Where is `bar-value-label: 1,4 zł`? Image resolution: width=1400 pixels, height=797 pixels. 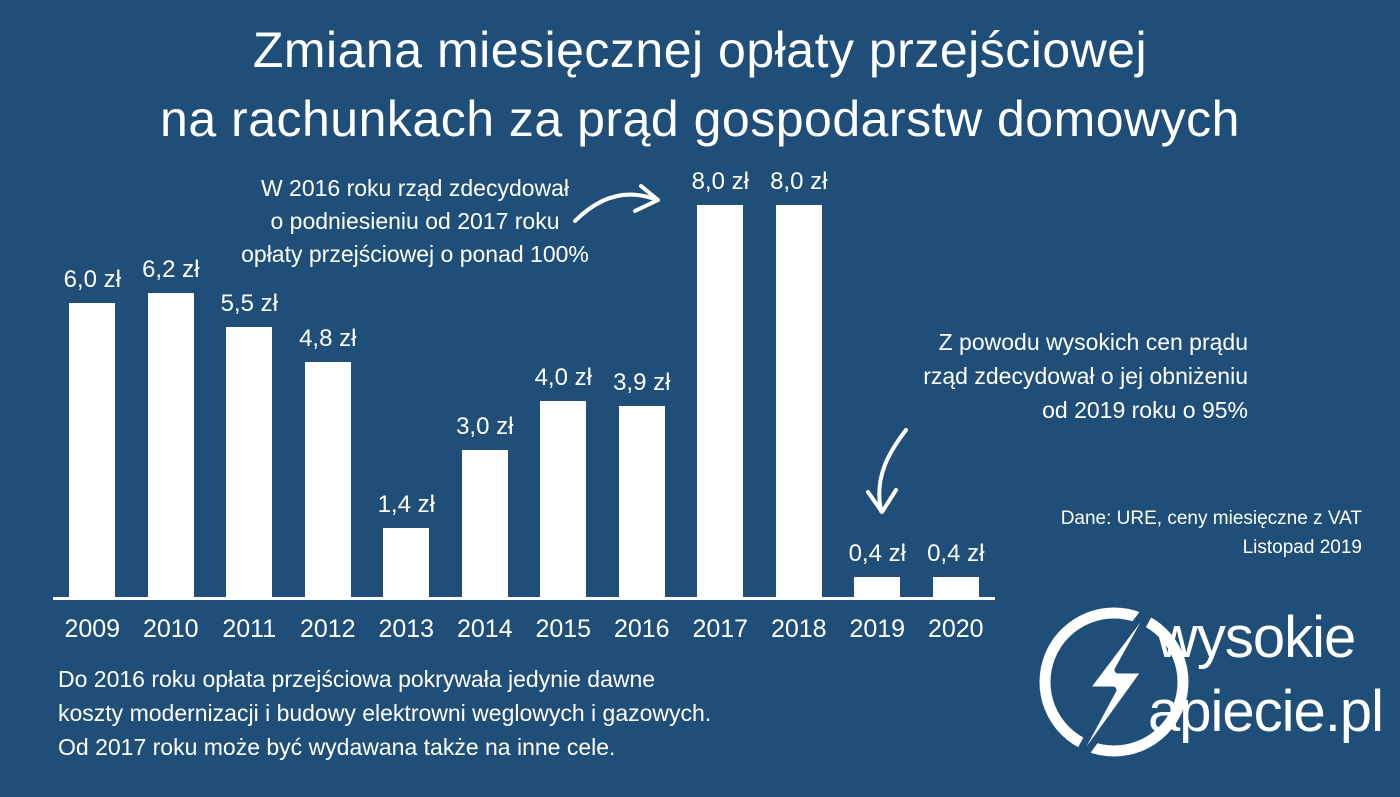
bar-value-label: 1,4 zł is located at coordinates (406, 504).